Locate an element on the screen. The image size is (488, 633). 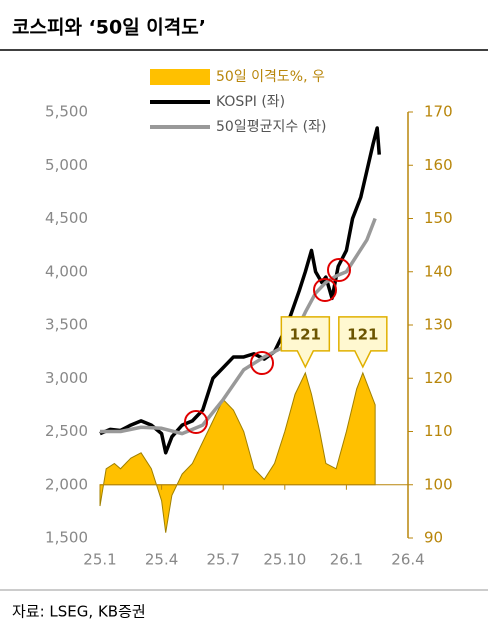
y2-tick-label: 120 is located at coordinates (438, 378).